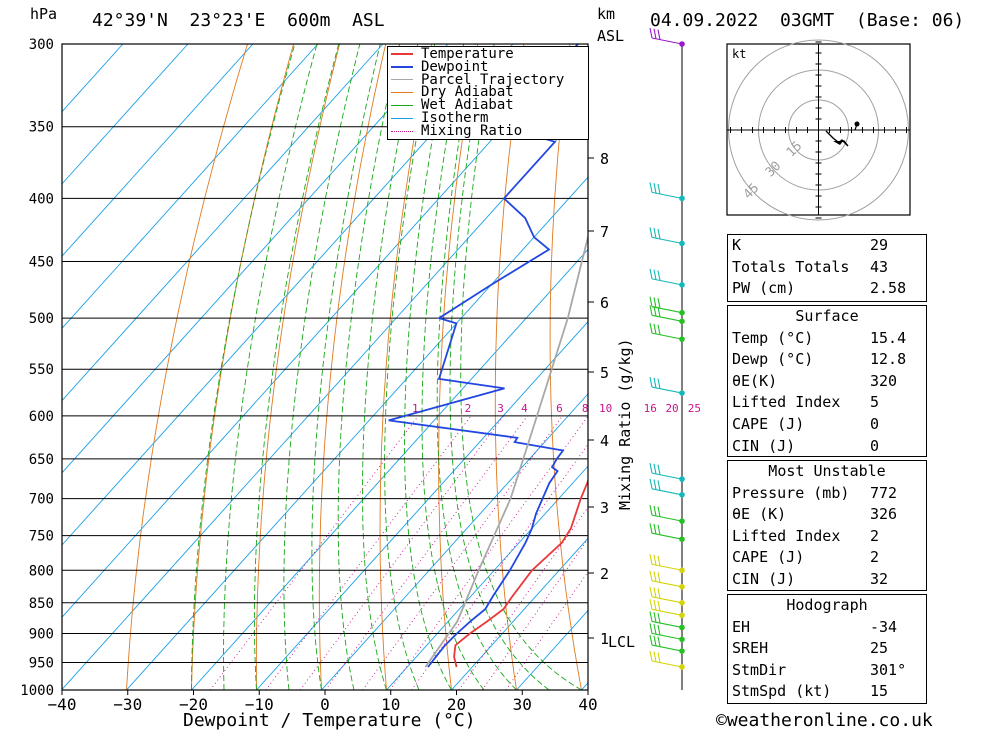  I want to click on mixing-ratio-tick-label: 6, so click(559, 408).